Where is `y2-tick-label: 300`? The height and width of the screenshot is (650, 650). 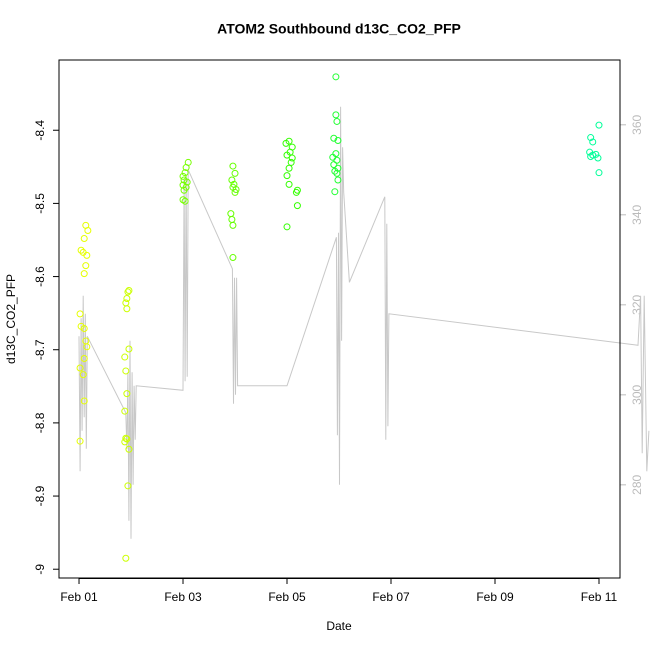 y2-tick-label: 300 is located at coordinates (637, 395).